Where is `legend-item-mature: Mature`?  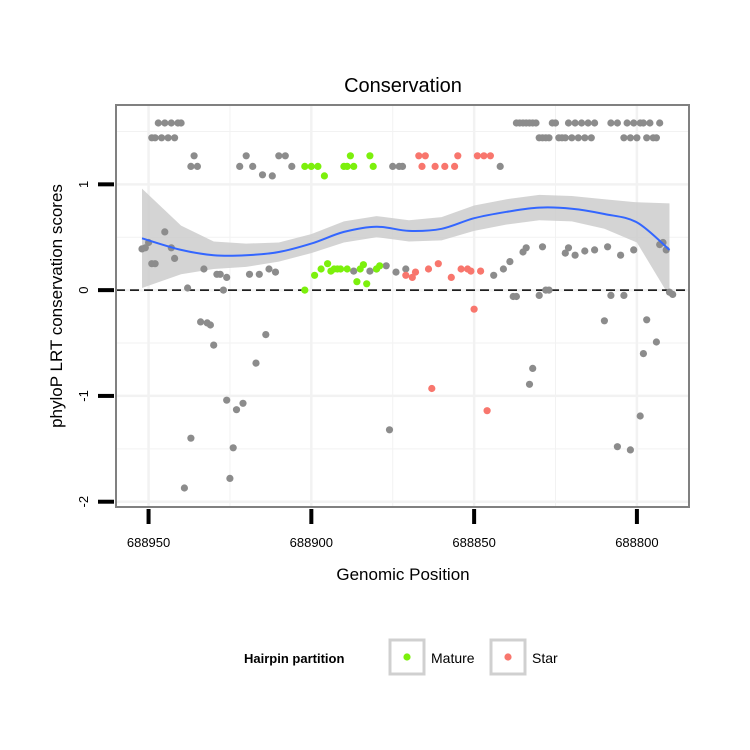 legend-item-mature: Mature is located at coordinates (431, 657).